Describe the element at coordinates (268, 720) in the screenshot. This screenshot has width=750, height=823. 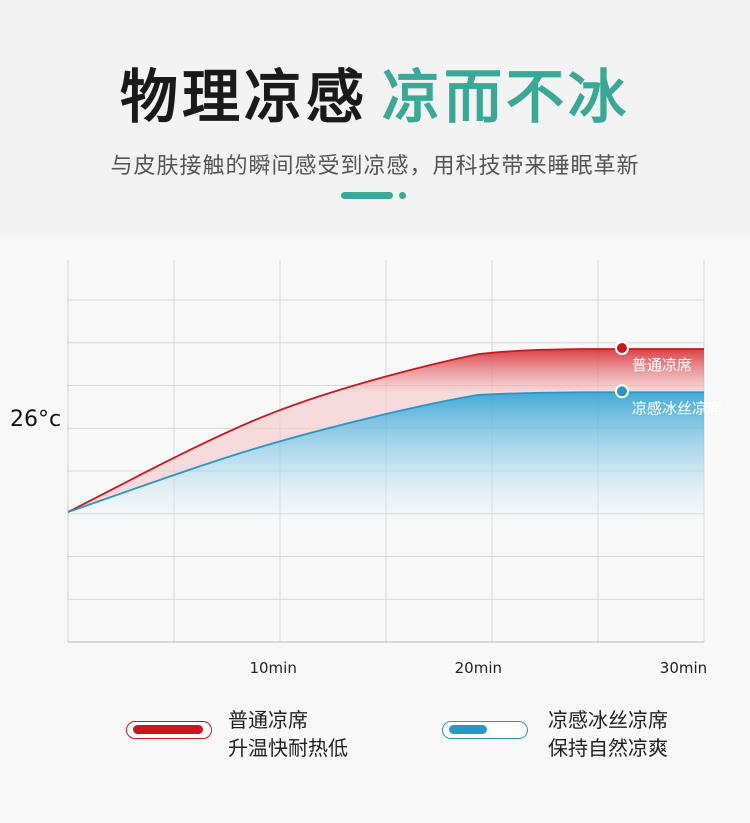
I see `legend-title-regular: 普通凉席` at that location.